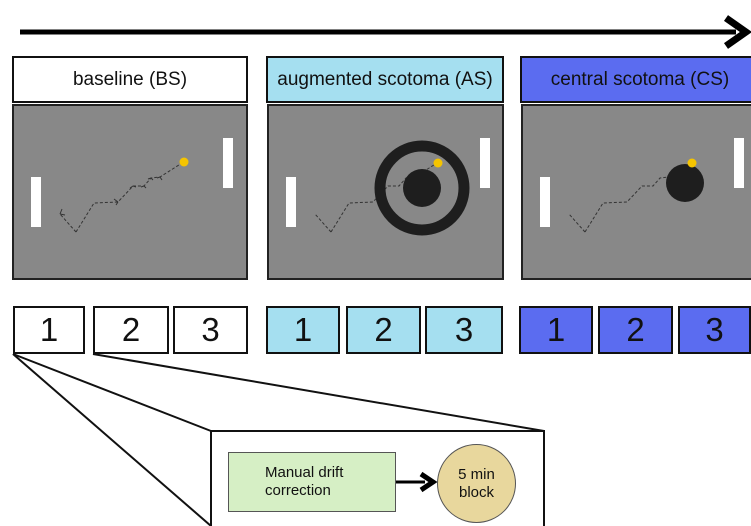 The height and width of the screenshot is (526, 751). I want to click on game-panel-augmented-scotoma, so click(385, 192).